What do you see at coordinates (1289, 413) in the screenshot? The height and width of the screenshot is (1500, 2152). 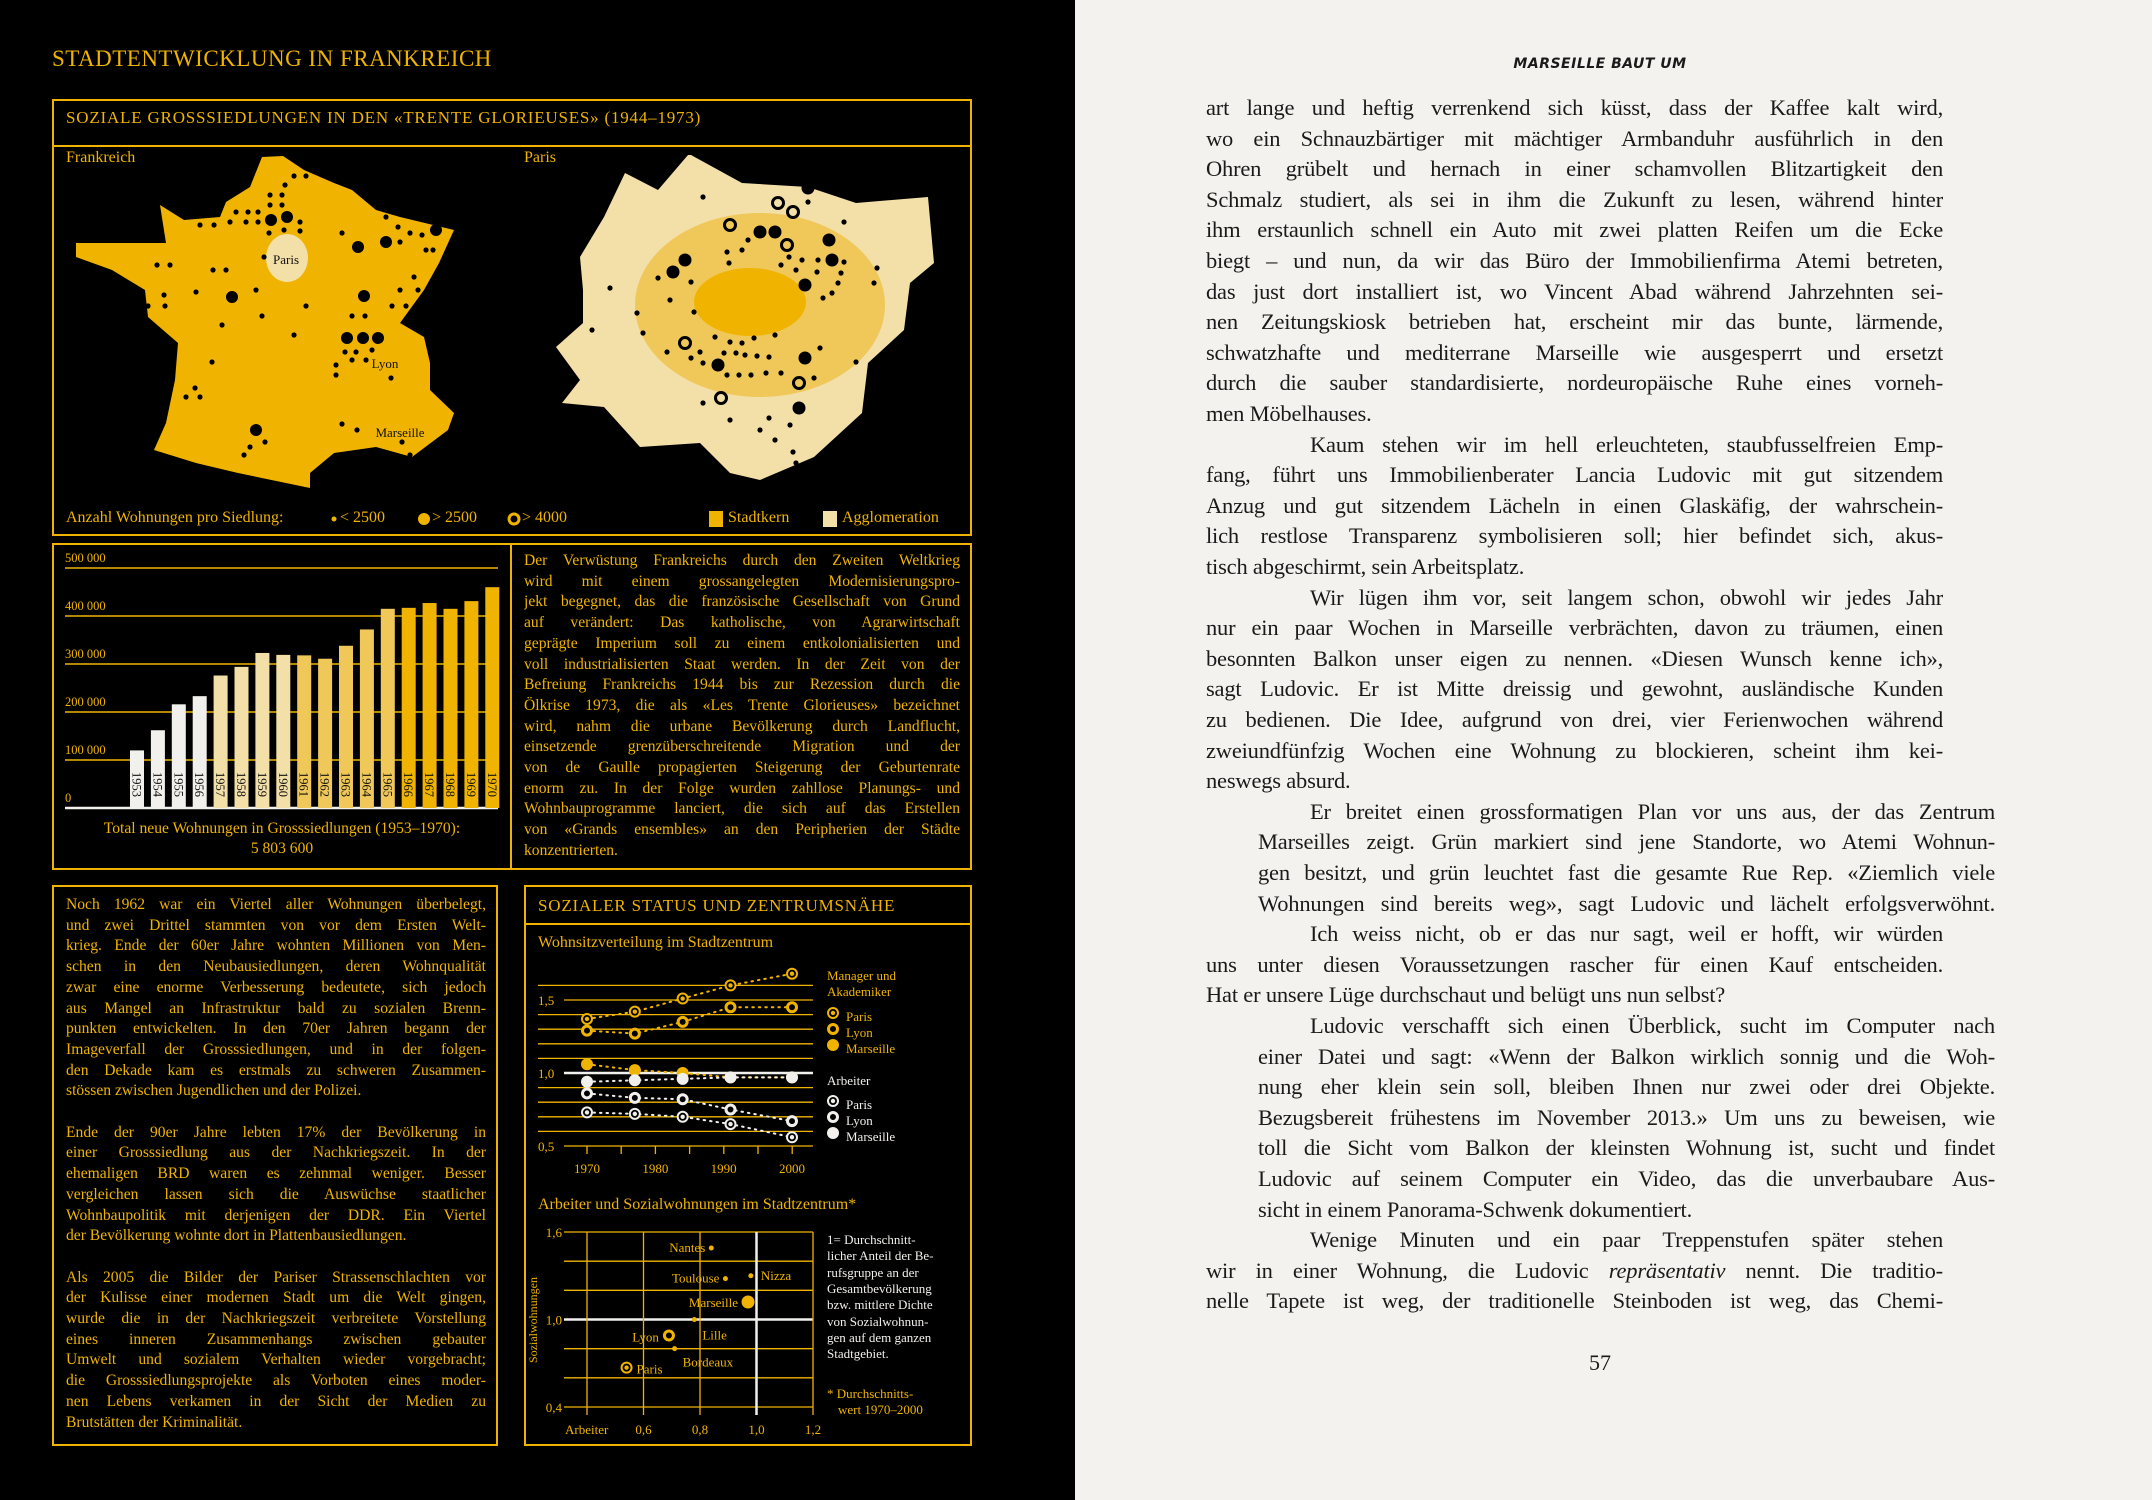 I see `body-line: men Möbelhauses.` at bounding box center [1289, 413].